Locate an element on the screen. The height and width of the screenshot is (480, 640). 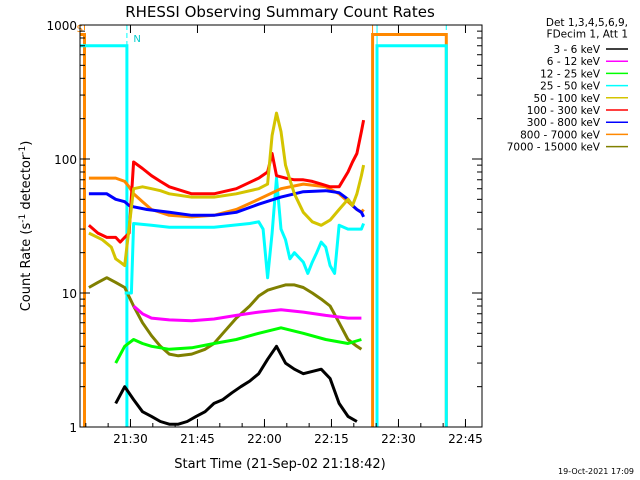
x-tick-label-1: 21:45 is located at coordinates (197, 439).